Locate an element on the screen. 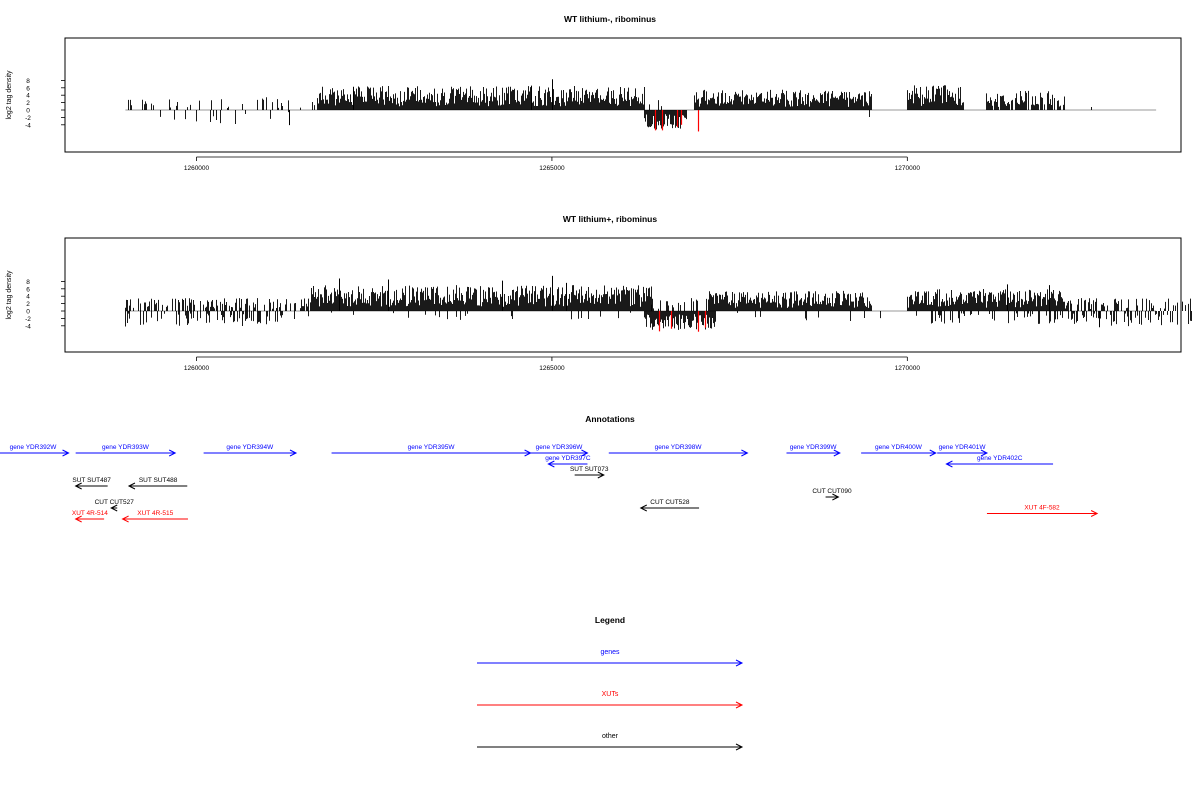 The width and height of the screenshot is (1200, 800). annotation-label: SUT SUT073 is located at coordinates (589, 469).